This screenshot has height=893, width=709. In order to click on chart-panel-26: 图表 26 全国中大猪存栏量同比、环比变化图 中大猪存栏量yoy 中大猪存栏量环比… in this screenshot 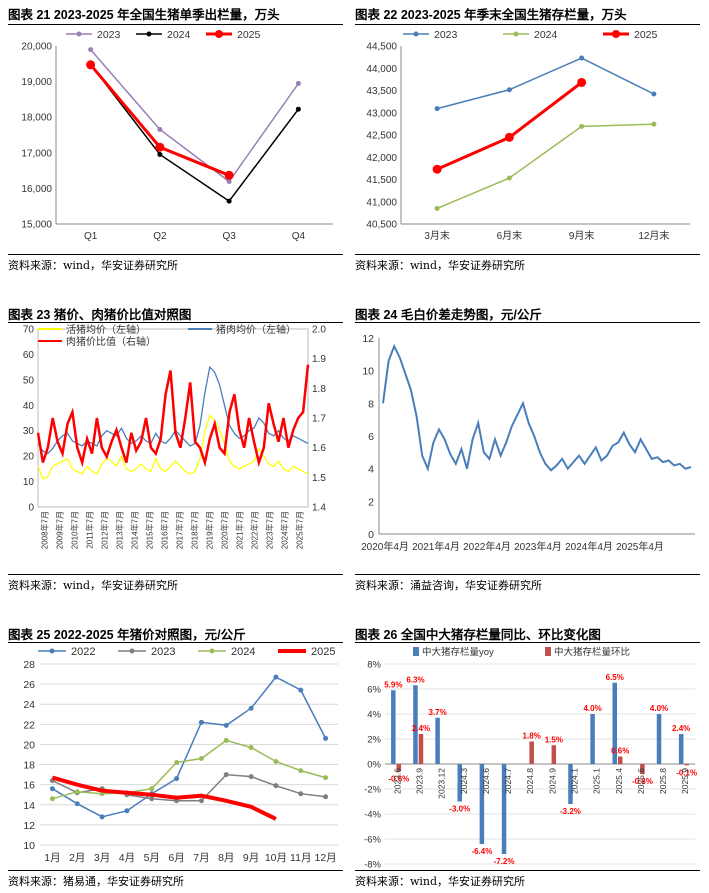, I will do `click(527, 757)`.